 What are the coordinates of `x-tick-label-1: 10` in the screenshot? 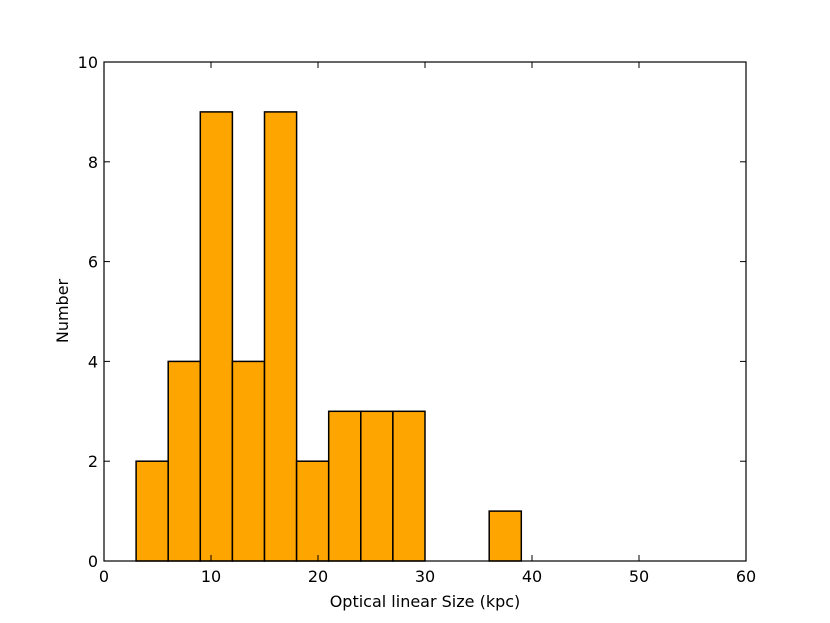 It's located at (211, 576).